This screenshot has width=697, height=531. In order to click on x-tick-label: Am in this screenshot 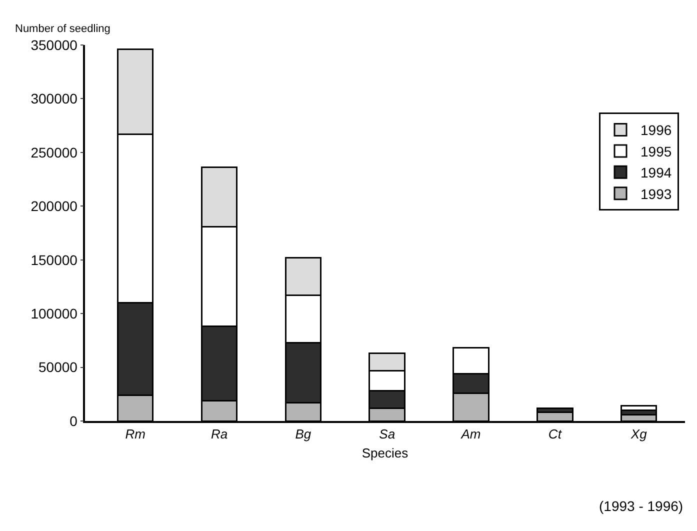, I will do `click(470, 434)`.